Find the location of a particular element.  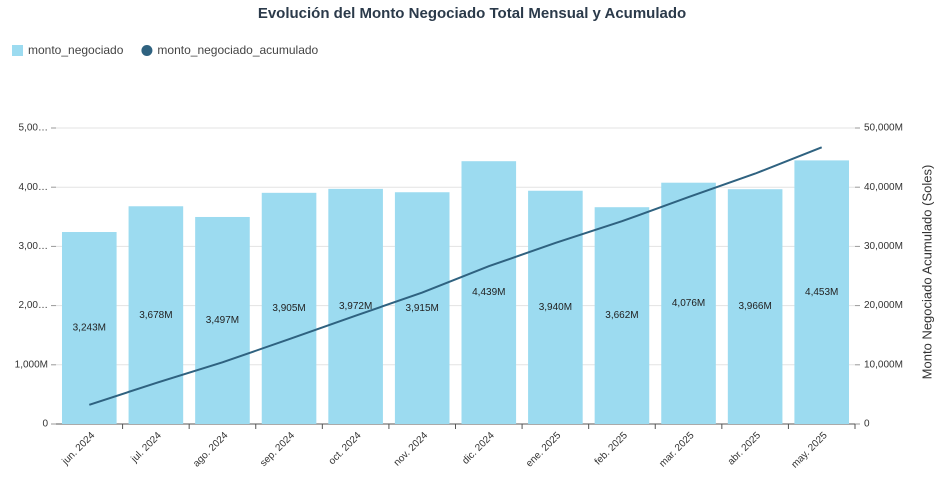

y2-axis-title: Monto Negociado Acumulado (Soles) is located at coordinates (926, 272).